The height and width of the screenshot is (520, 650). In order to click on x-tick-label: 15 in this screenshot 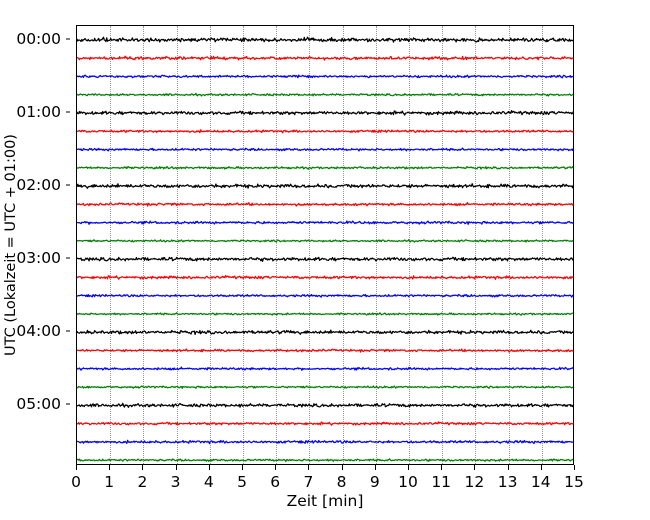, I will do `click(574, 482)`.